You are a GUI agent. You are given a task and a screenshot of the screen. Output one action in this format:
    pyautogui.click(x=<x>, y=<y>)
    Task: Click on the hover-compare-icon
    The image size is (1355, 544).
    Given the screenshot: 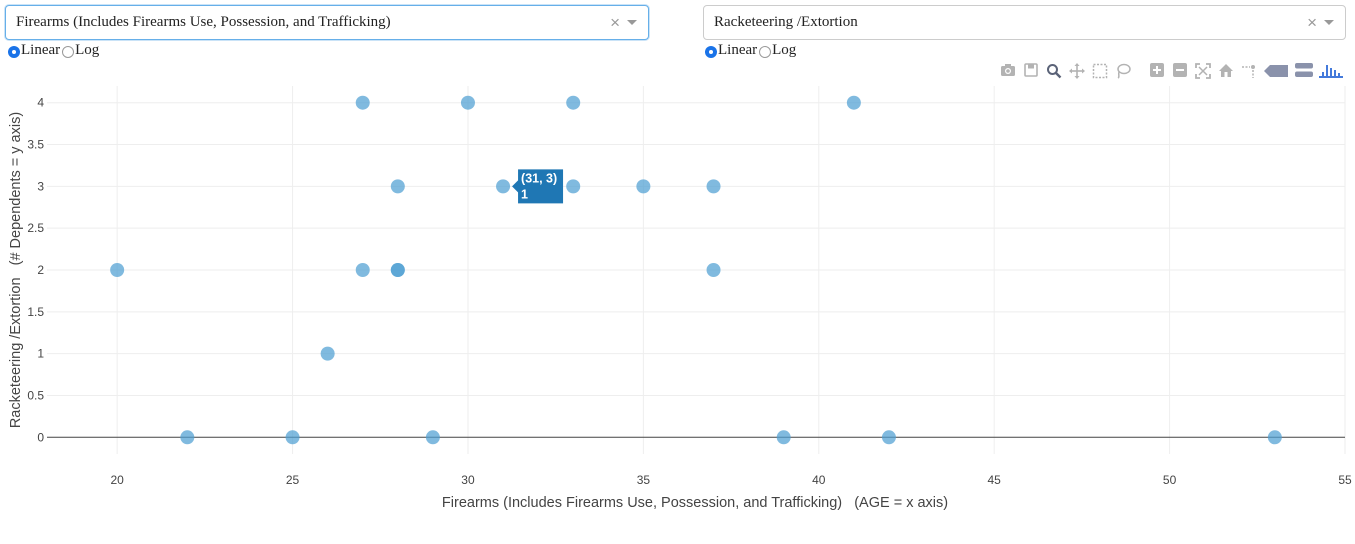 What is the action you would take?
    pyautogui.click(x=1304, y=72)
    